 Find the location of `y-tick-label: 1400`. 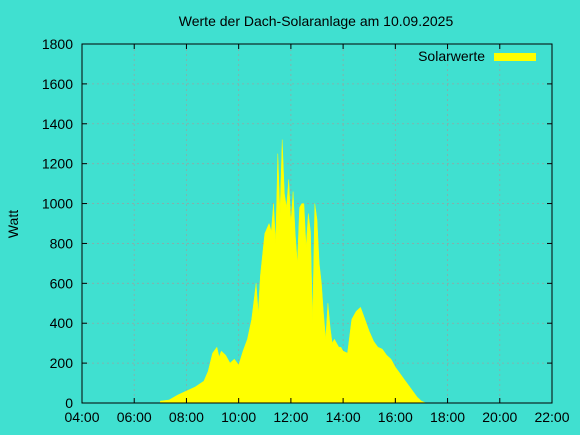

y-tick-label: 1400 is located at coordinates (57, 124).